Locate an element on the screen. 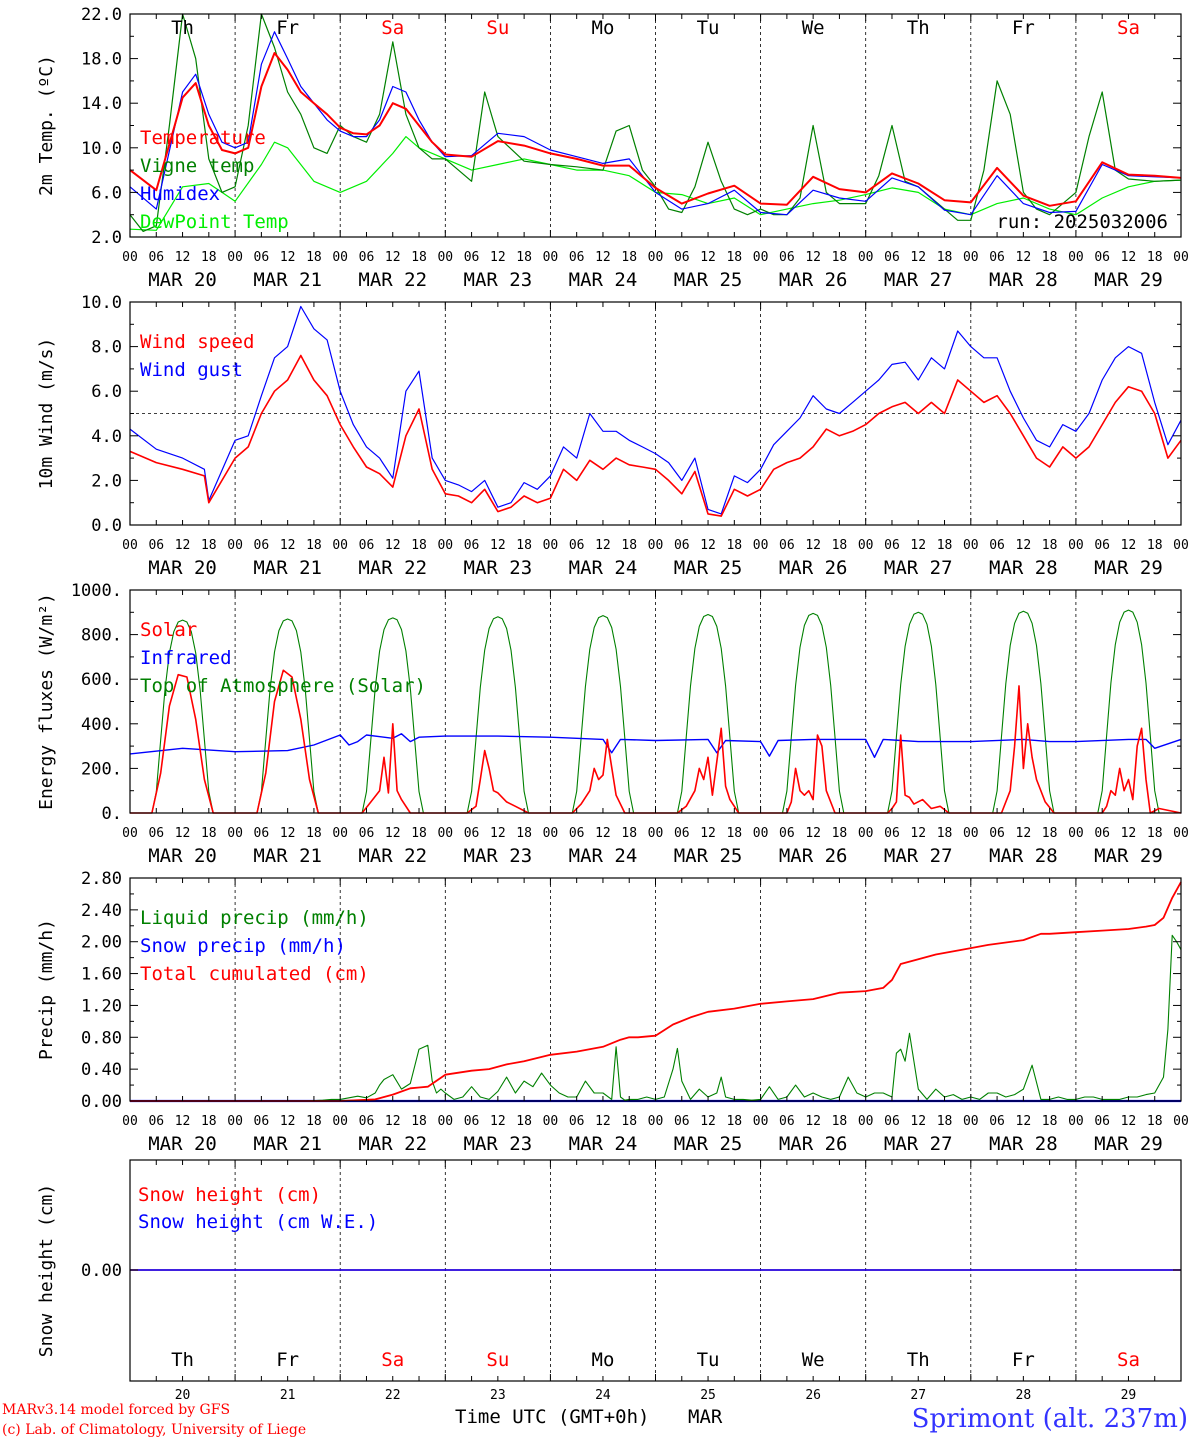  y-tick-label: 0.0 is located at coordinates (106, 526).